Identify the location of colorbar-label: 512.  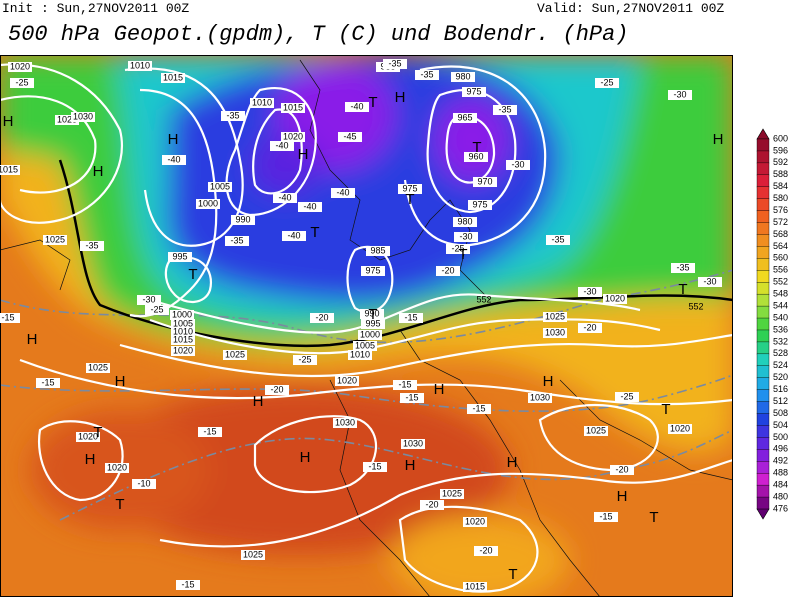
(780, 401).